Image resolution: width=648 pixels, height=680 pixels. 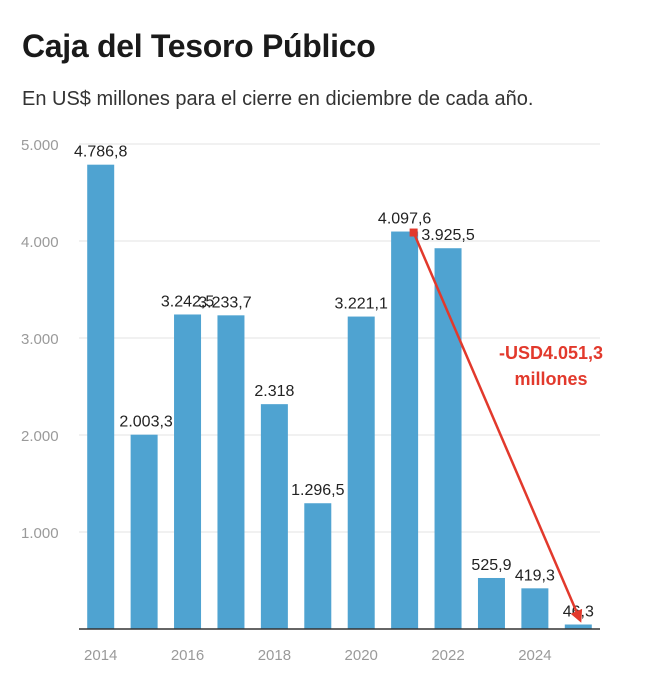 I want to click on data-label: 3.233,7, so click(x=224, y=302).